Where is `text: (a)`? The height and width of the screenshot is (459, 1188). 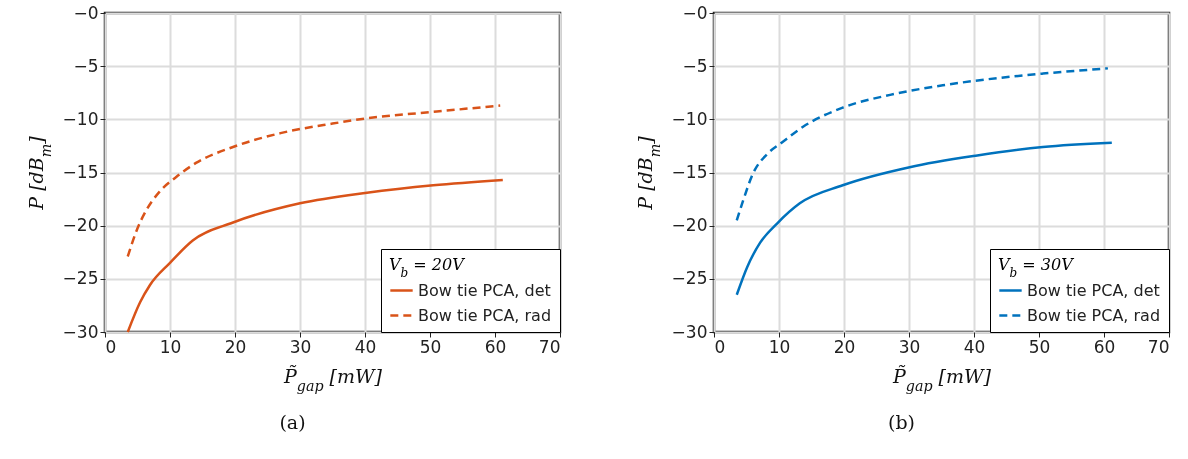
text: (a) is located at coordinates (292, 422).